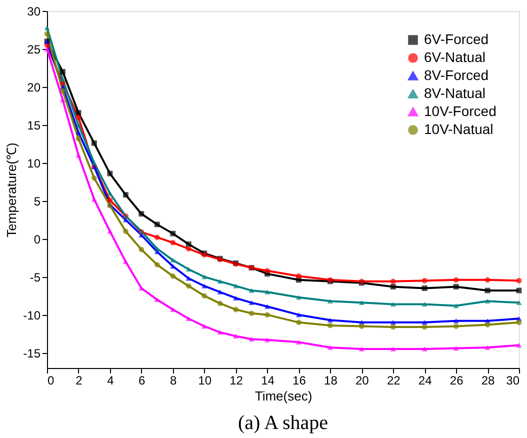  I want to click on y-tick-label: 20, so click(34, 87).